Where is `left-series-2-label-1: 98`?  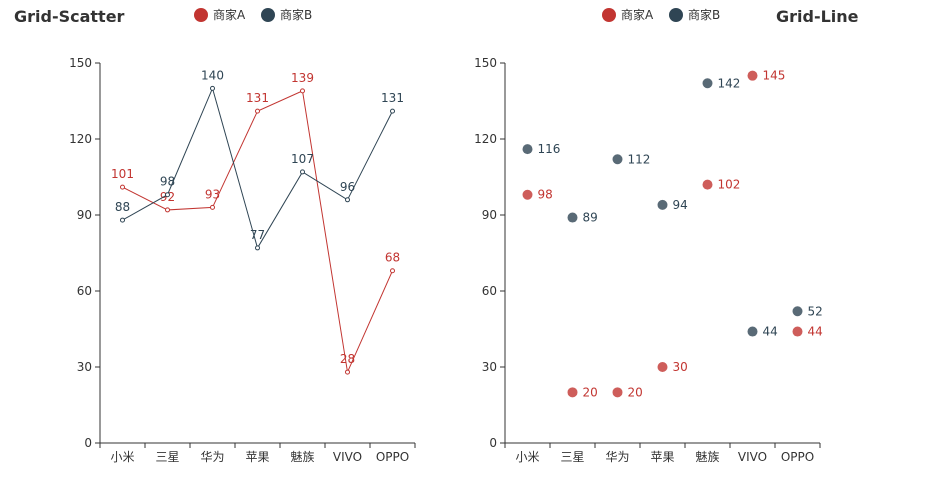 left-series-2-label-1: 98 is located at coordinates (167, 182).